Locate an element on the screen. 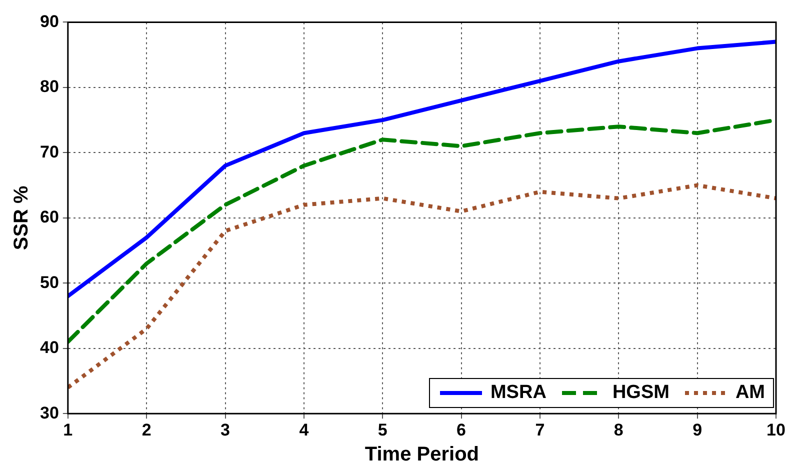 The height and width of the screenshot is (475, 796). y-axis-title: SSR % is located at coordinates (21, 217).